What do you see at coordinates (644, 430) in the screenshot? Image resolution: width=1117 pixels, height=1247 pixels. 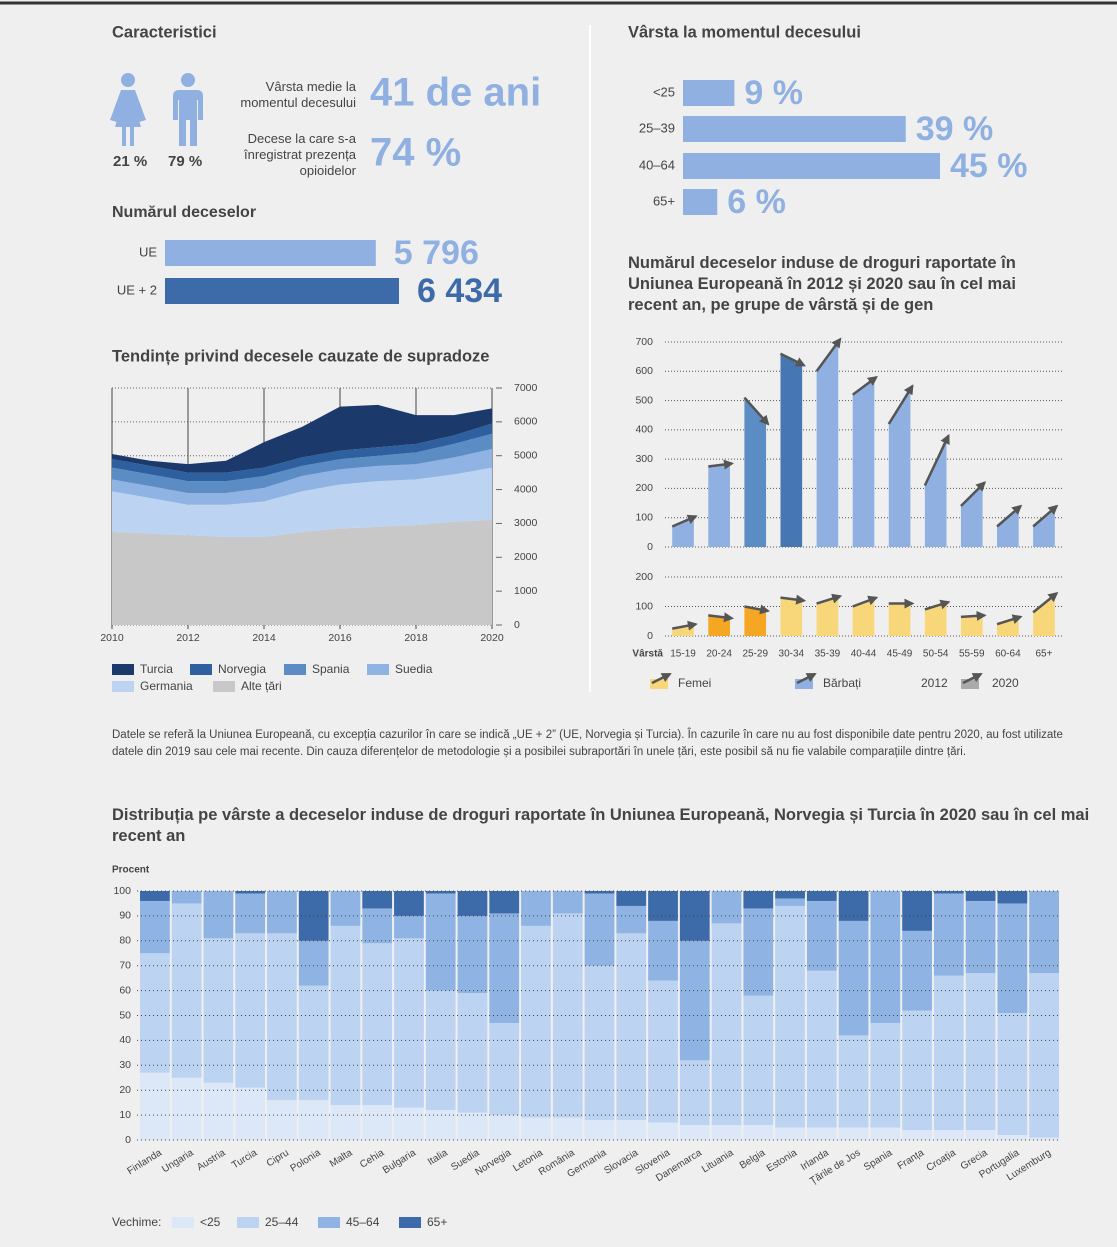 I see `y-tick-label: 400` at bounding box center [644, 430].